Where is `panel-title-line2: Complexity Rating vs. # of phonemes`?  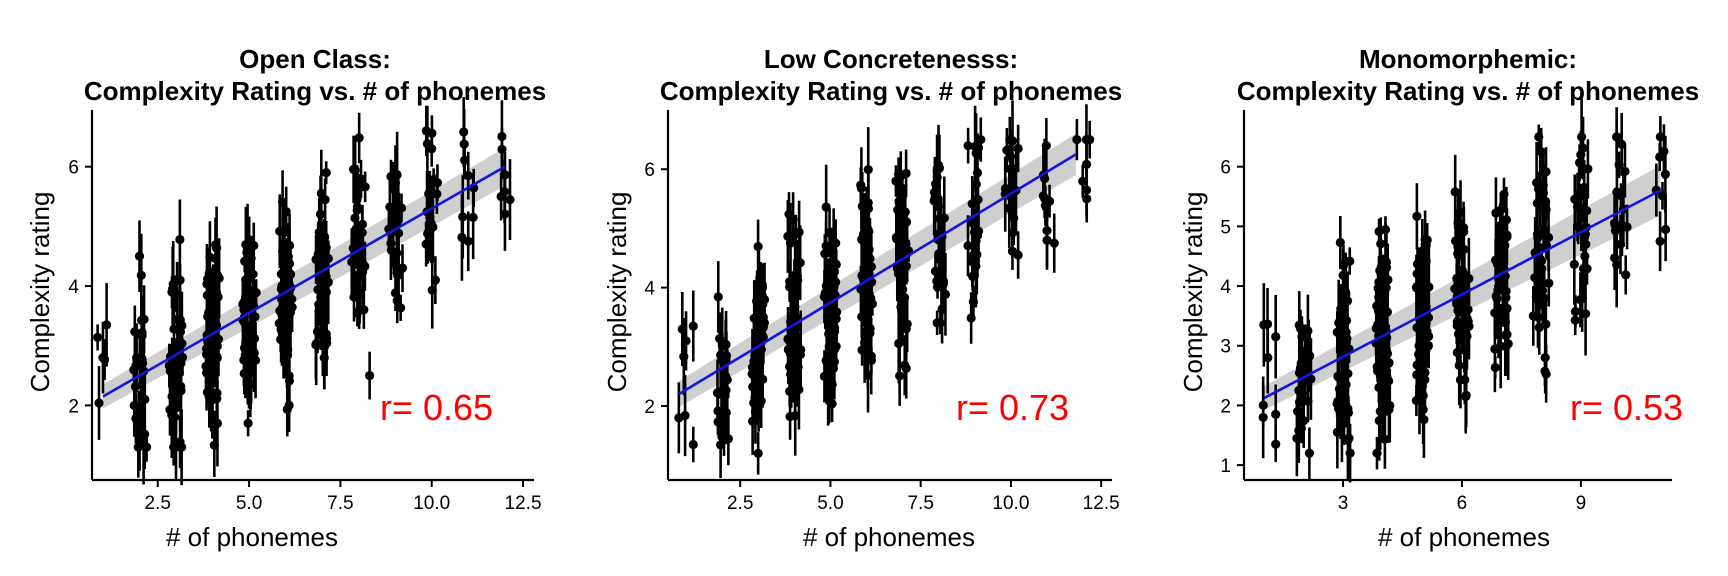
panel-title-line2: Complexity Rating vs. # of phonemes is located at coordinates (315, 91).